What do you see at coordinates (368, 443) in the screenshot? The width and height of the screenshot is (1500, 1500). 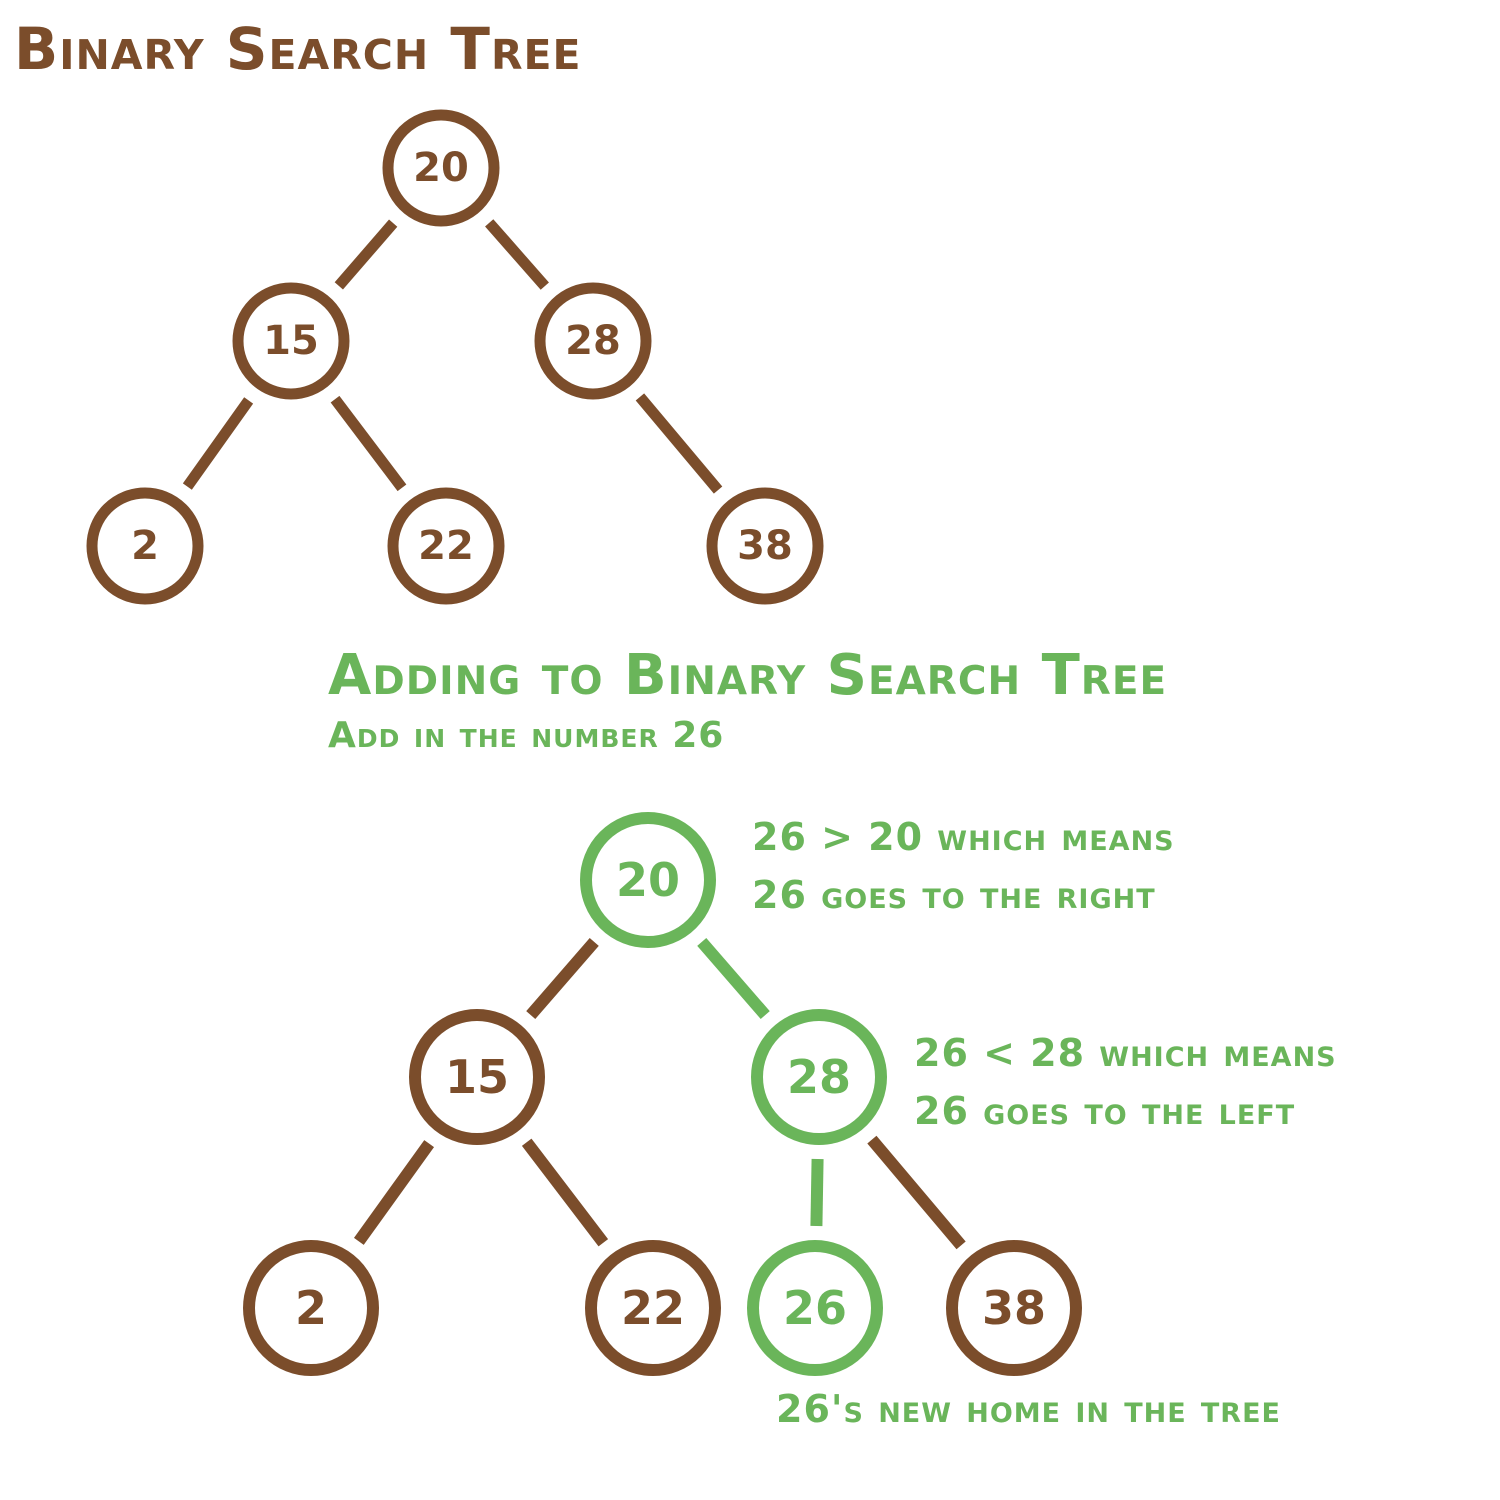 I see `tree-edge-n15-n22` at bounding box center [368, 443].